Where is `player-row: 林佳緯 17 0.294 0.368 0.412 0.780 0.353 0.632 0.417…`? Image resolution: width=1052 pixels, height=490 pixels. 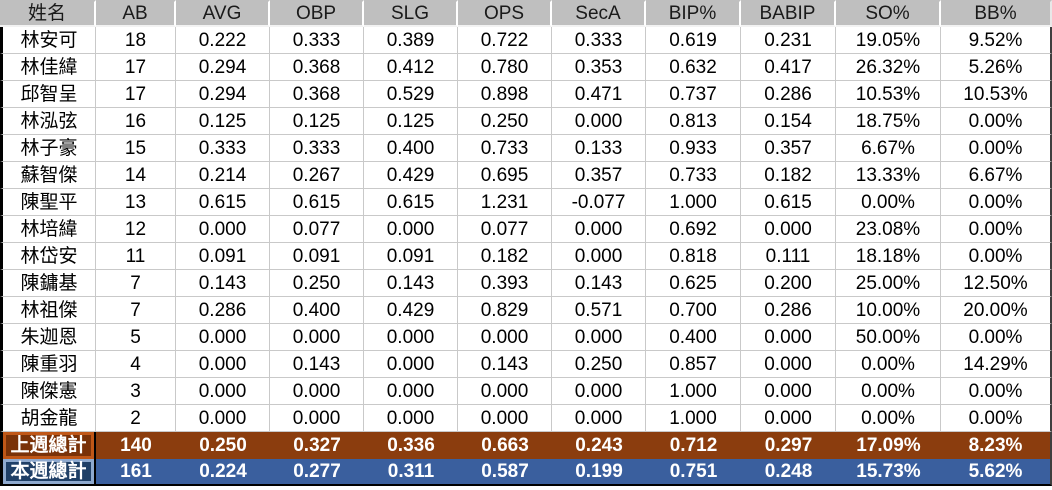
player-row: 林佳緯 17 0.294 0.368 0.412 0.780 0.353 0.632 0.417… is located at coordinates (526, 67).